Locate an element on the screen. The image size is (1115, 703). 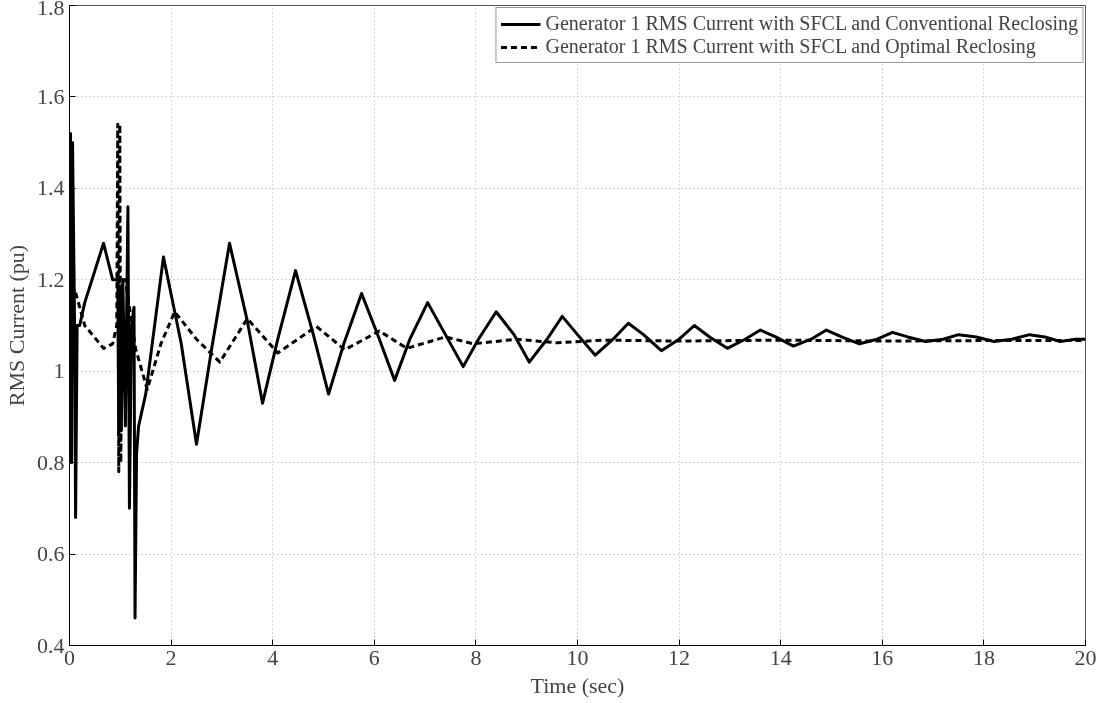
y-tick-label: 0.8 is located at coordinates (51, 462).